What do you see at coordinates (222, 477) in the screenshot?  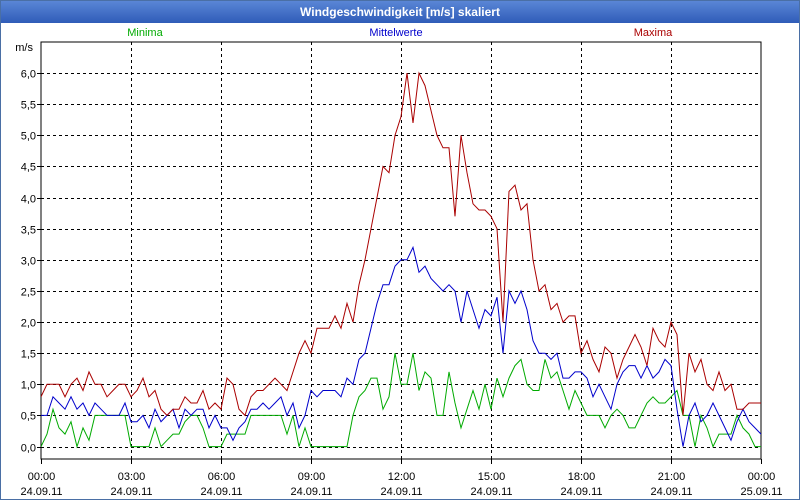 I see `x-tick-time-label: 06:00` at bounding box center [222, 477].